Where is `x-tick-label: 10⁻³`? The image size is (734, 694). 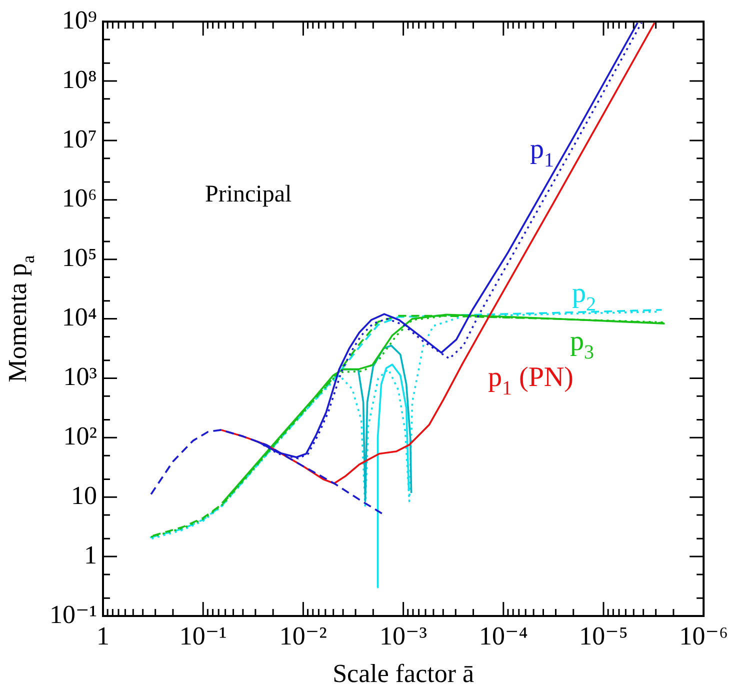 x-tick-label: 10⁻³ is located at coordinates (404, 635).